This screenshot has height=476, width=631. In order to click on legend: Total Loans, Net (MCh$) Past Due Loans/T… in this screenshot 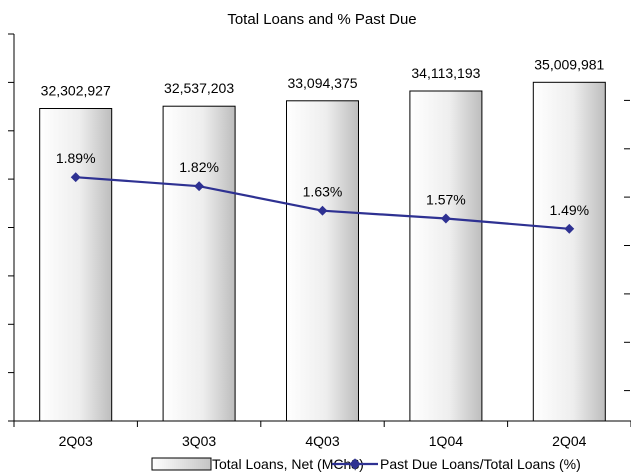, I will do `click(366, 464)`.